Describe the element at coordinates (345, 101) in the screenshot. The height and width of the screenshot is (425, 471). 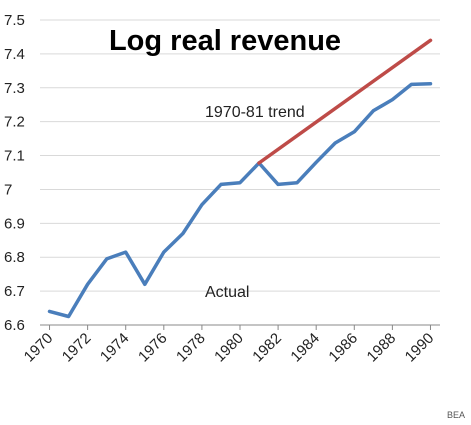
I see `trend-series-line` at that location.